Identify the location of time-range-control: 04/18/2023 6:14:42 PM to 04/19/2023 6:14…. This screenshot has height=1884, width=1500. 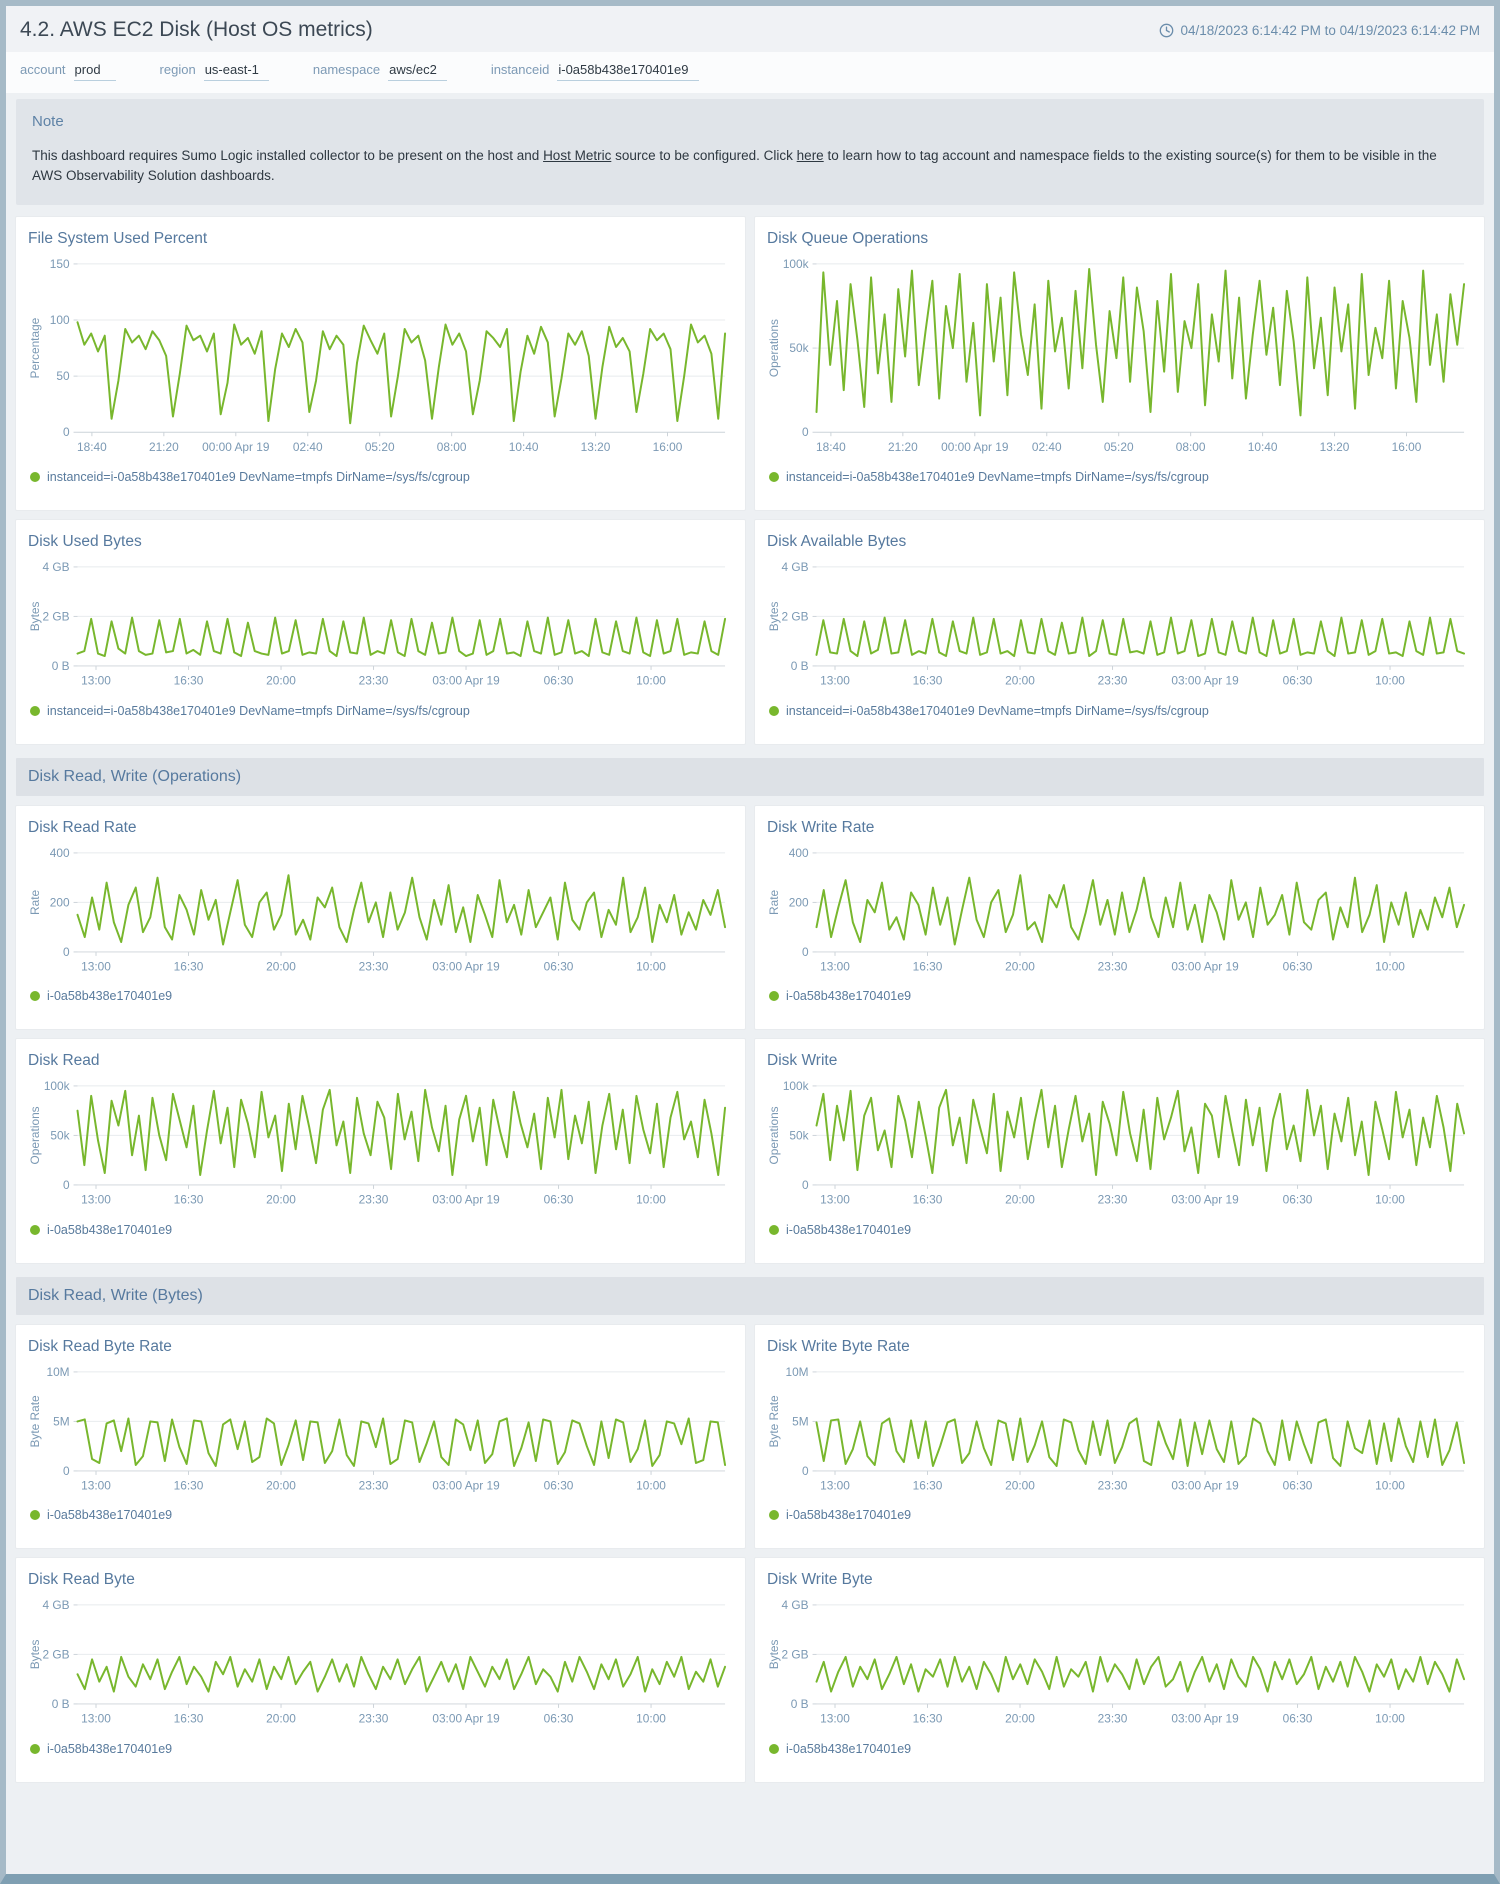
(1319, 30).